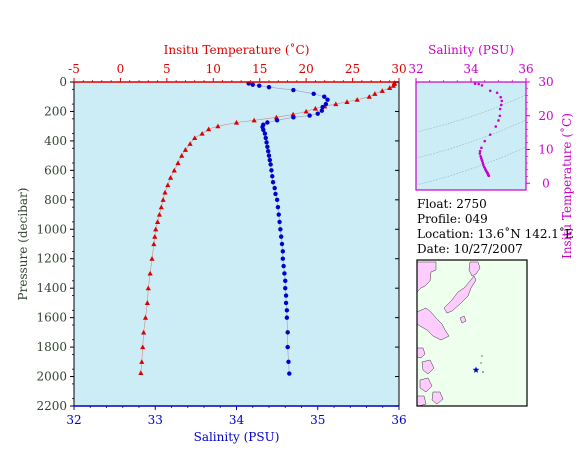 Image resolution: width=587 pixels, height=468 pixels. Describe the element at coordinates (546, 183) in the screenshot. I see `ts-temperature-tick-label: 0` at that location.